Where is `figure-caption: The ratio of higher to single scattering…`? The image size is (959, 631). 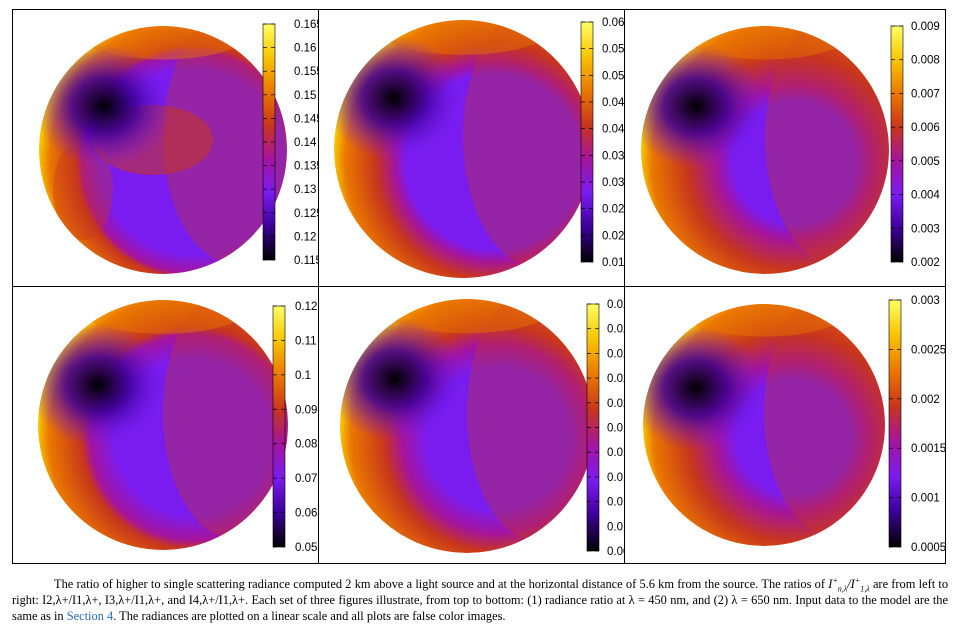
figure-caption: The ratio of higher to single scattering… is located at coordinates (480, 600).